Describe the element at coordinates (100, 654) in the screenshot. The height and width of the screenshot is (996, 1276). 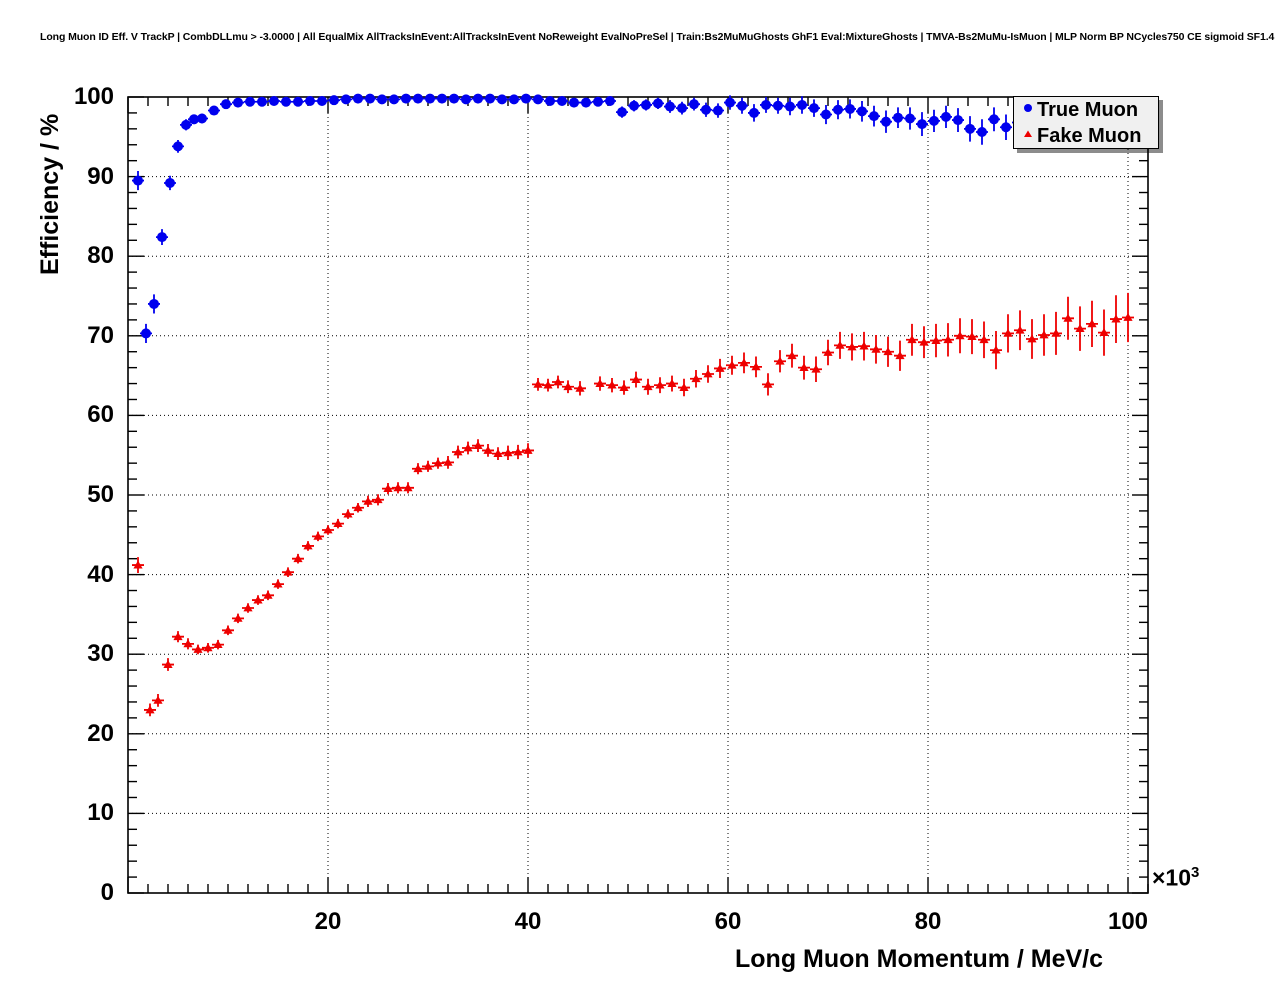
I see `y-tick-label: 30` at that location.